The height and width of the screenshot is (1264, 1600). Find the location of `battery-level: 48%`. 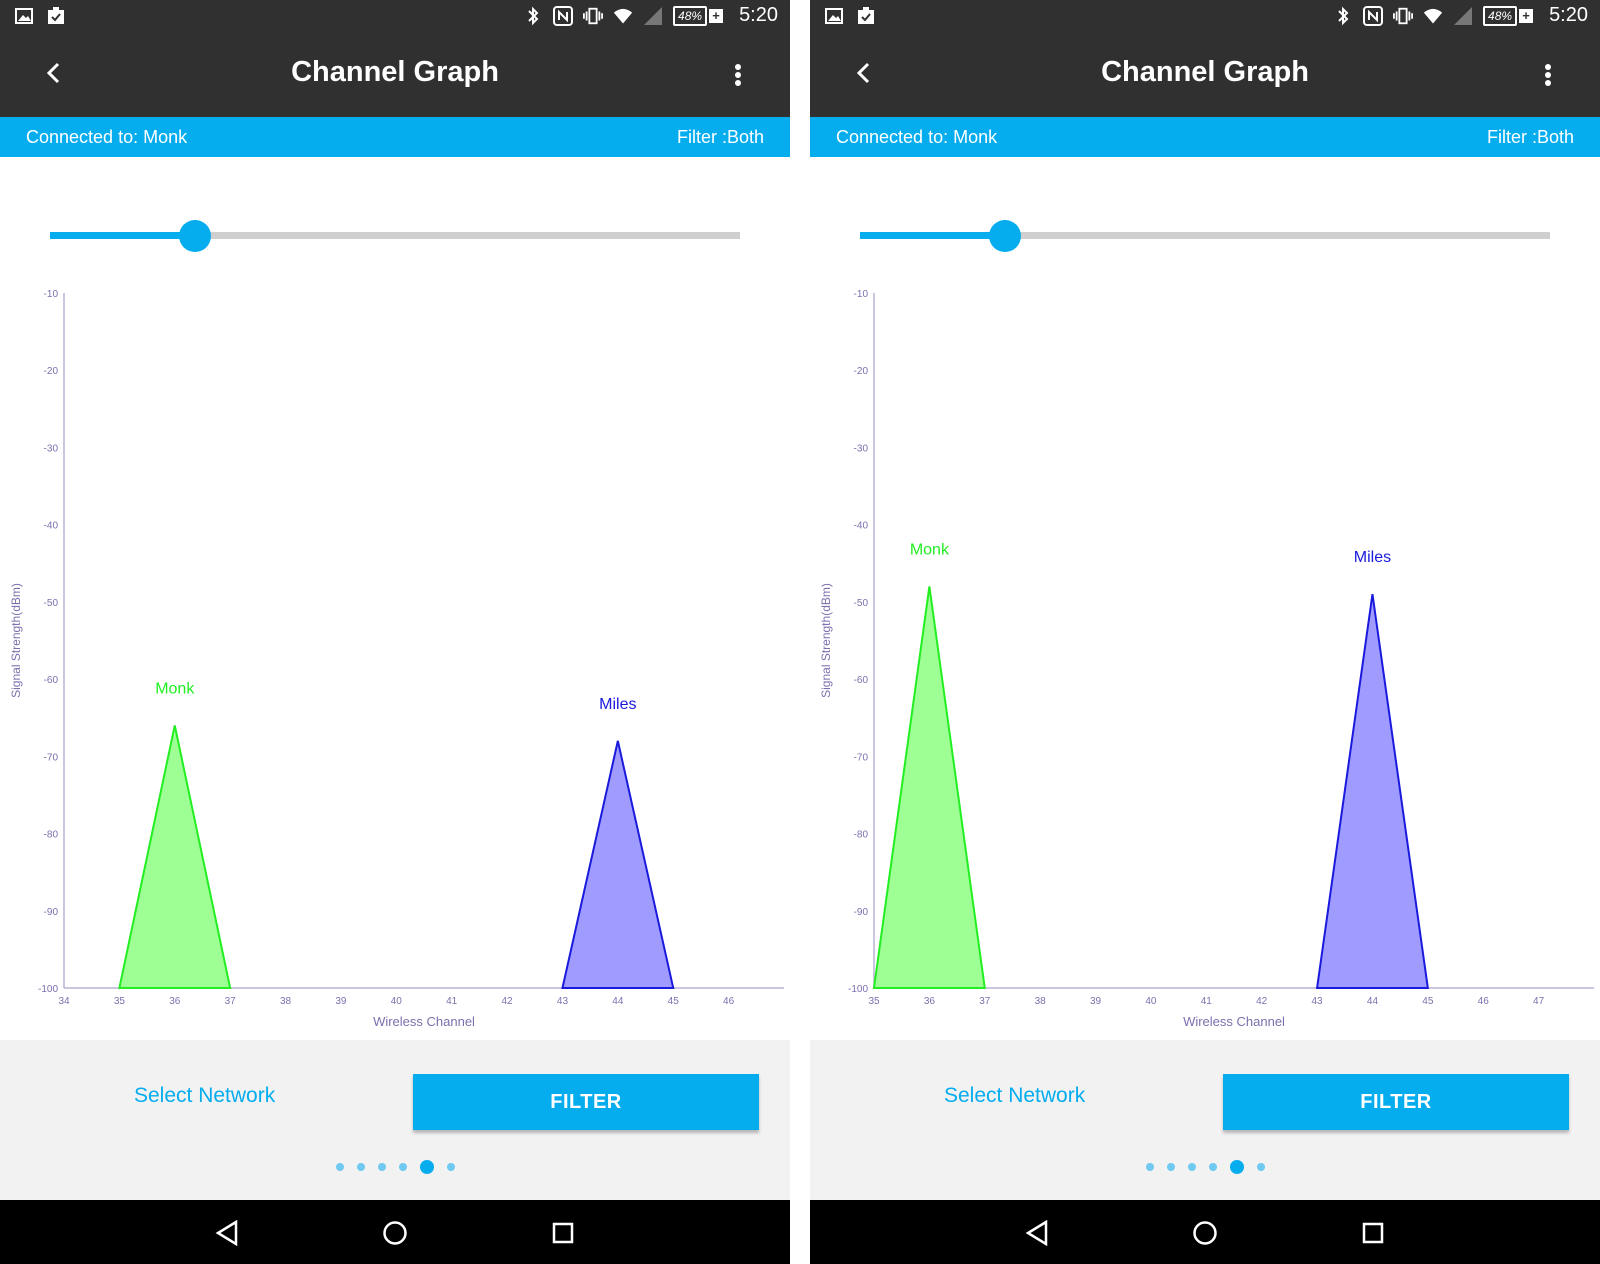

battery-level: 48% is located at coordinates (690, 15).